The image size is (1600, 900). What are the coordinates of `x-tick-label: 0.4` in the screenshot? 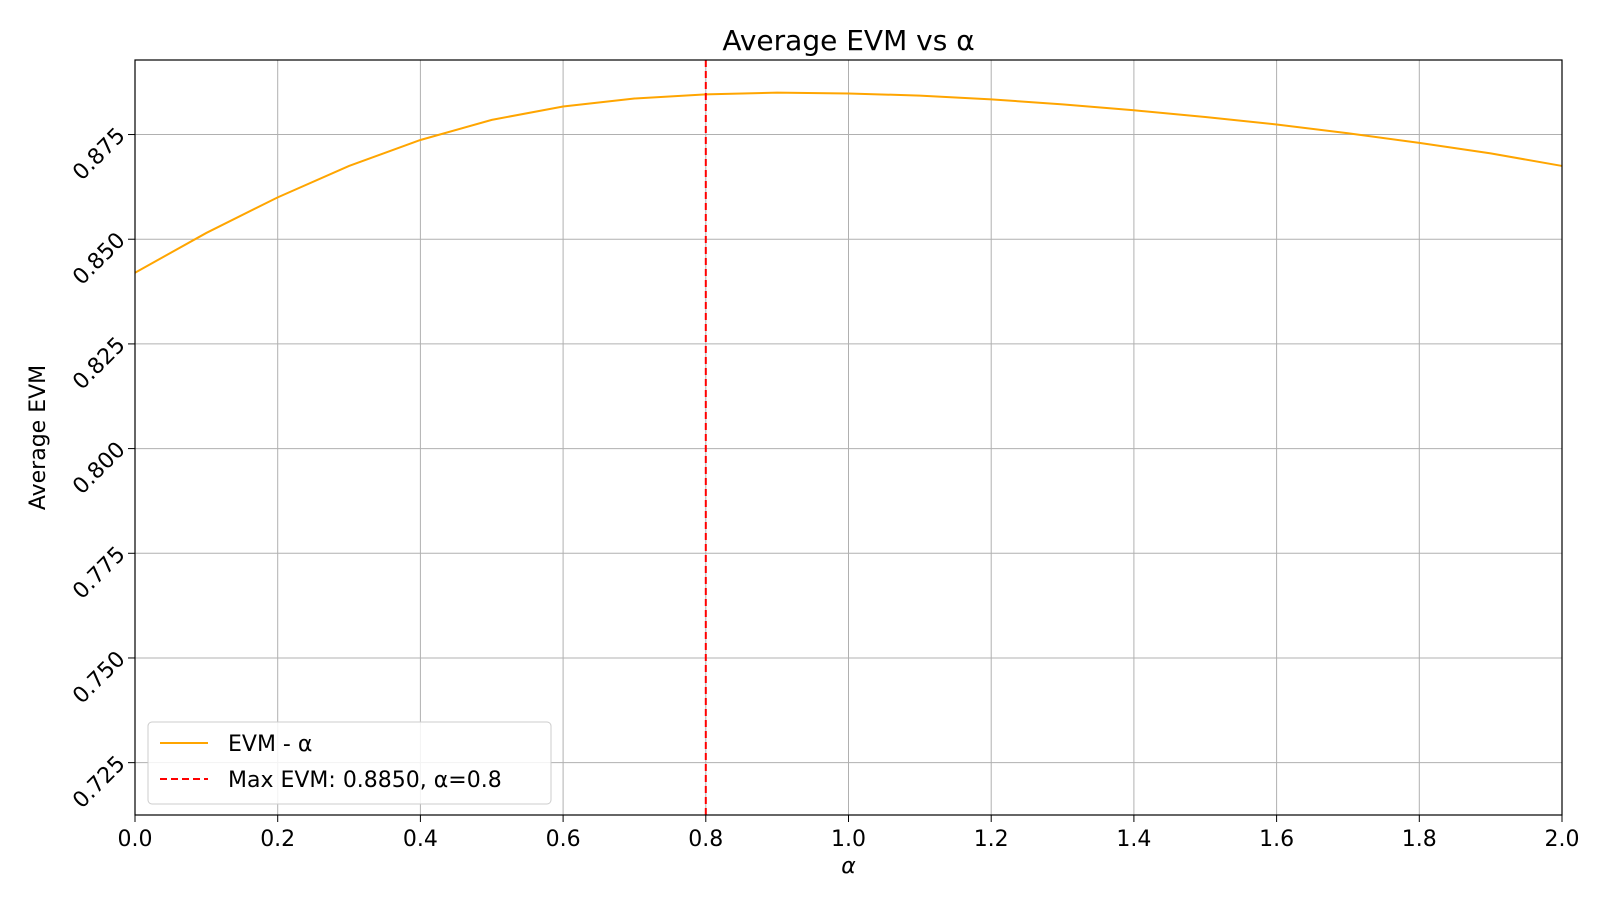 It's located at (420, 839).